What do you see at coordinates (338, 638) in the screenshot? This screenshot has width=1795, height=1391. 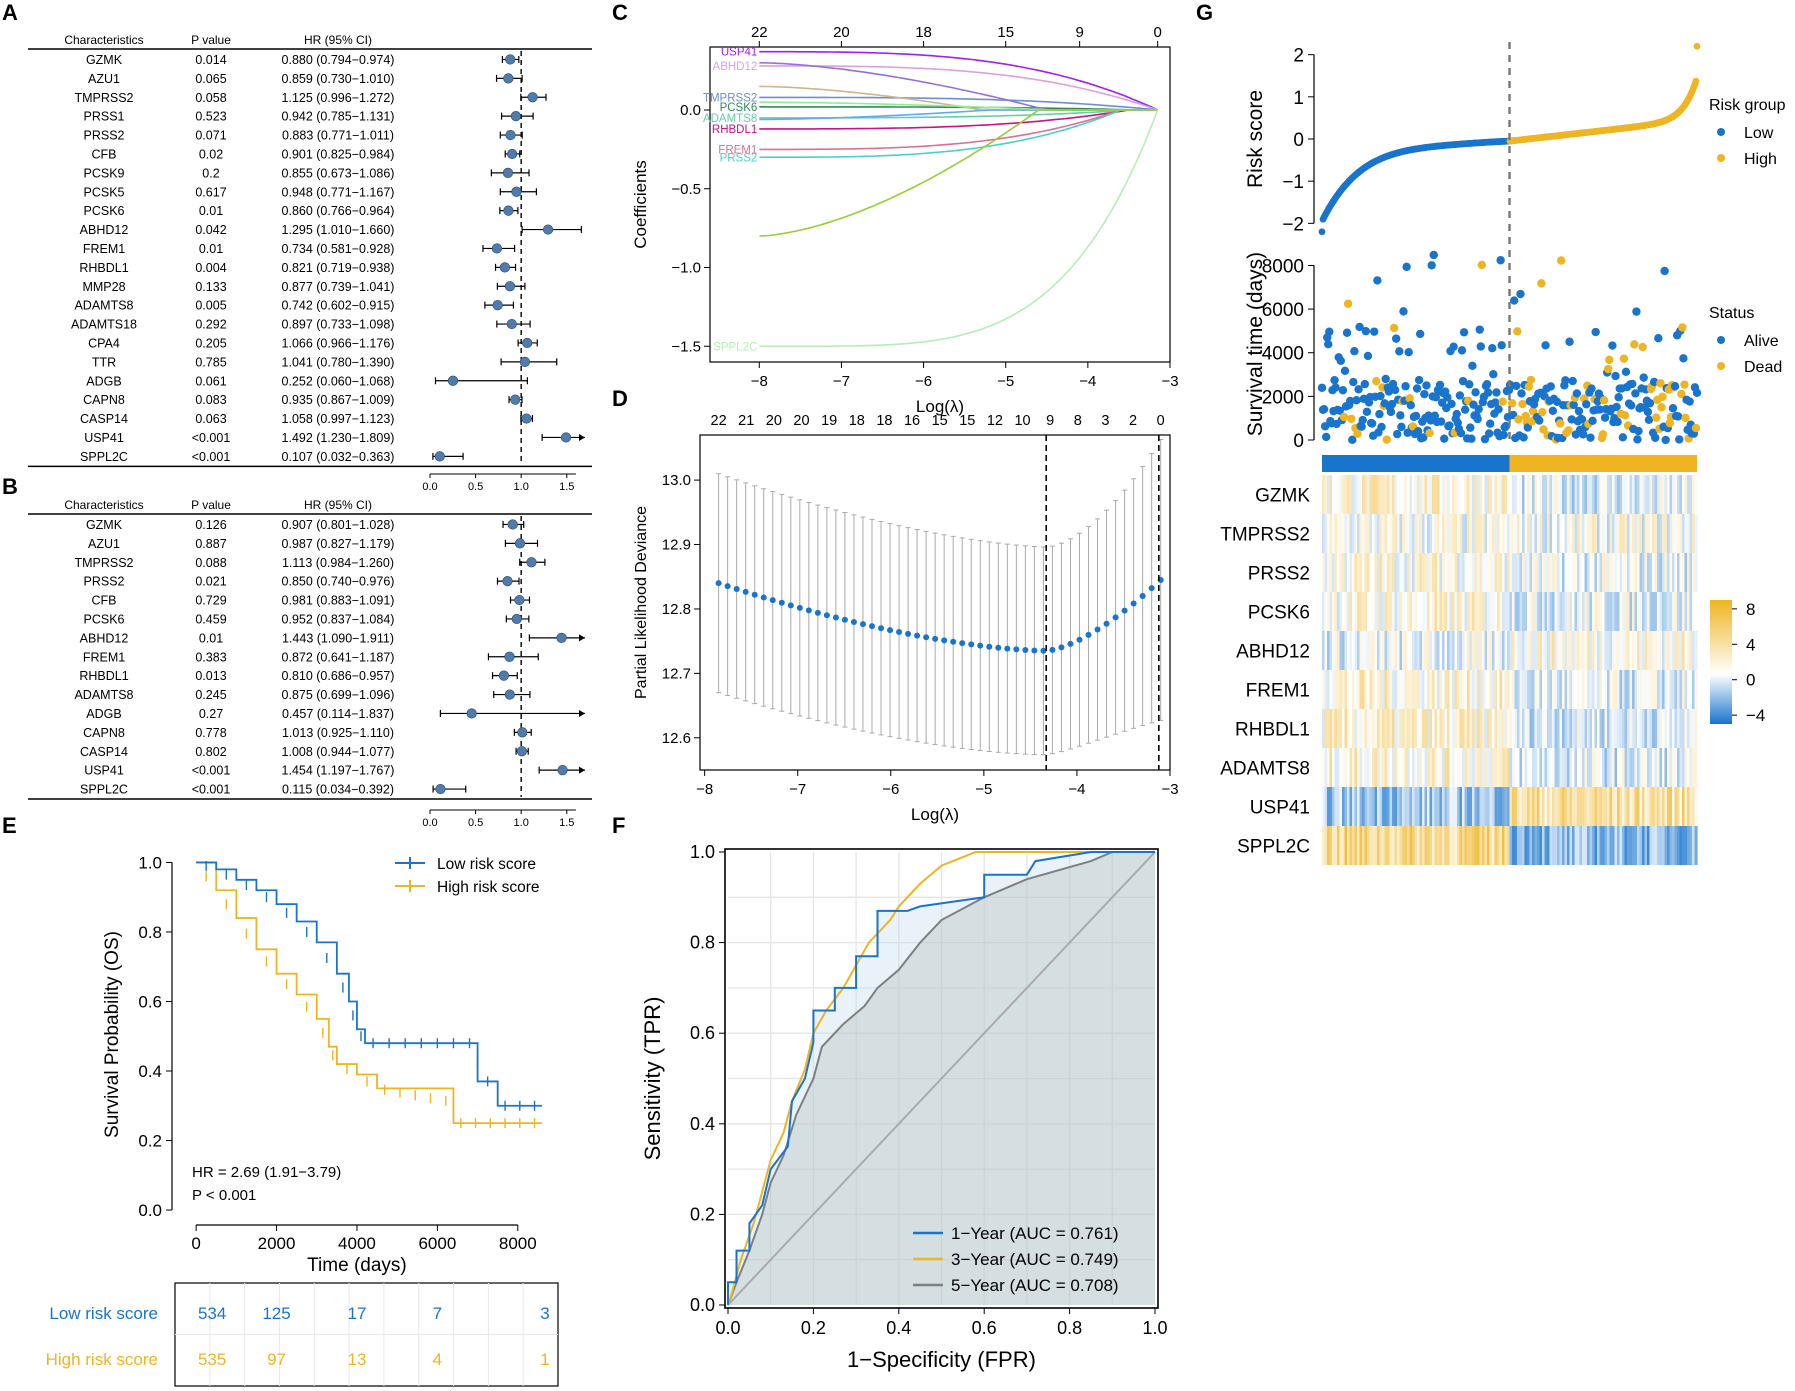 I see `row-hr-text: 1.443 (1.090−1.911)` at bounding box center [338, 638].